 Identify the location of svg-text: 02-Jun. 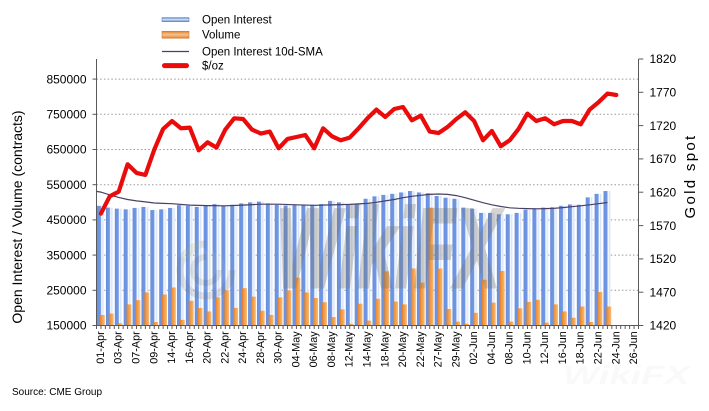
(474, 347).